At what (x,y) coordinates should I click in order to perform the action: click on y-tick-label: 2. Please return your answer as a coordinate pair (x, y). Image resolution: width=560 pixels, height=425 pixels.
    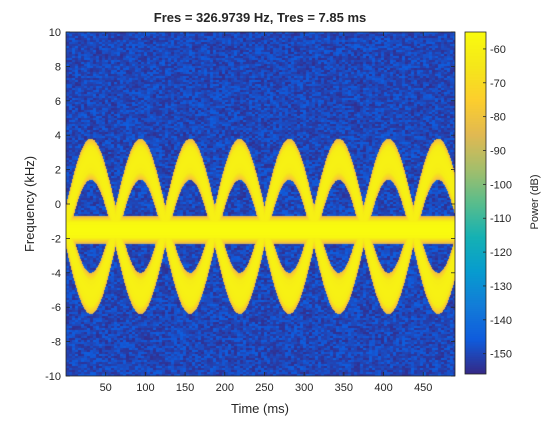
    Looking at the image, I should click on (58, 171).